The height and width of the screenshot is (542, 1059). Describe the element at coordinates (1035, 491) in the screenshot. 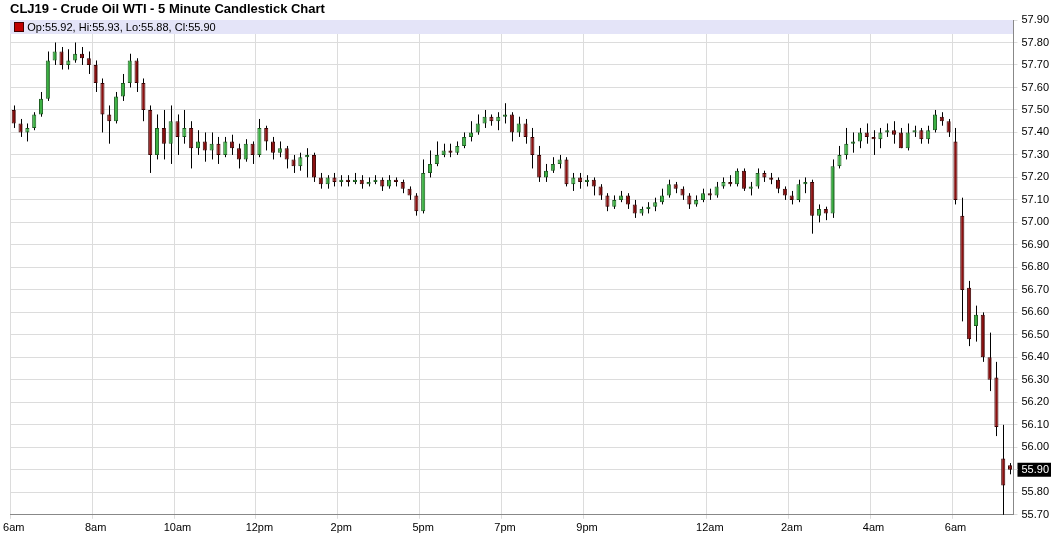

I see `y-tick-label: 55.80` at that location.